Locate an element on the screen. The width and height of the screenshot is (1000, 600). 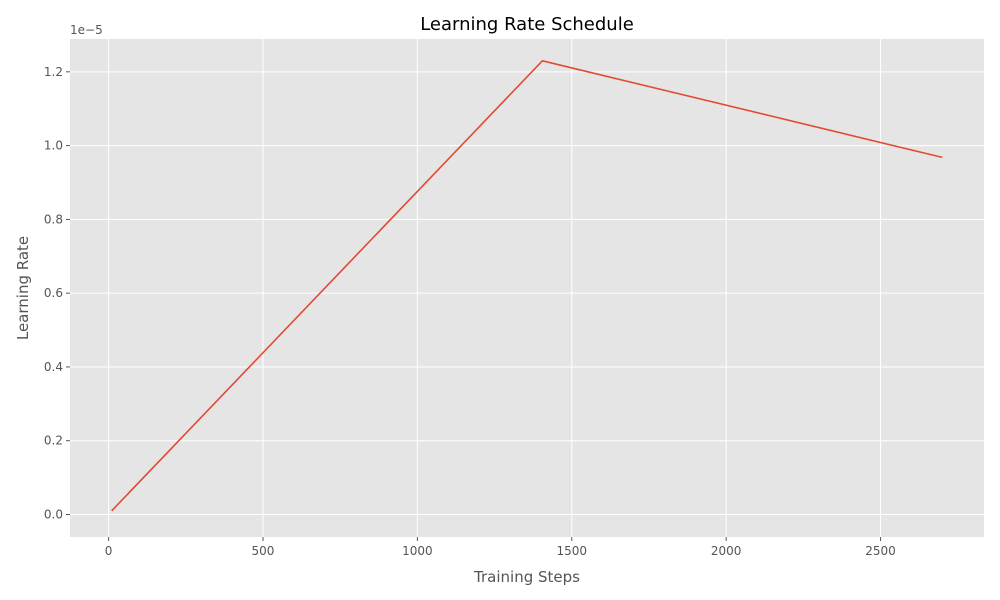
y-tick-label: 0.8 is located at coordinates (53, 219).